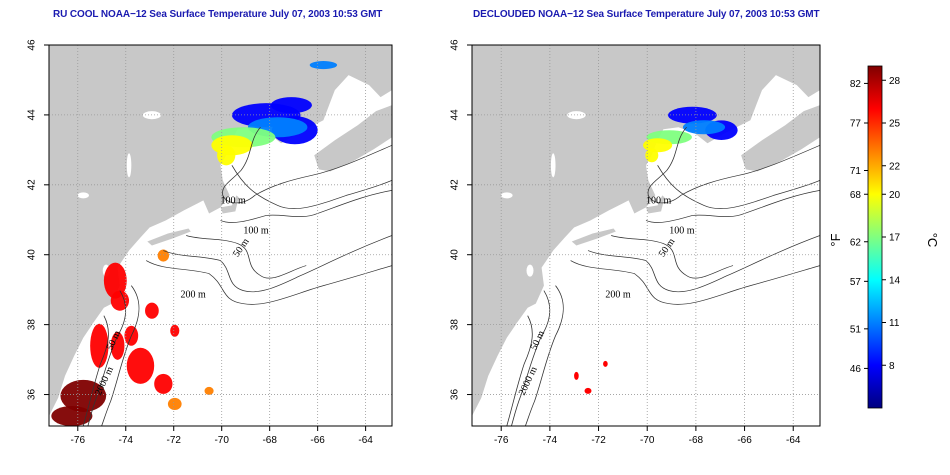 The height and width of the screenshot is (475, 950). I want to click on colorbar: 28 25 22 20 17 14 11 8 82 77 71 68 62 57 51 46 °F °C, so click(884, 237).